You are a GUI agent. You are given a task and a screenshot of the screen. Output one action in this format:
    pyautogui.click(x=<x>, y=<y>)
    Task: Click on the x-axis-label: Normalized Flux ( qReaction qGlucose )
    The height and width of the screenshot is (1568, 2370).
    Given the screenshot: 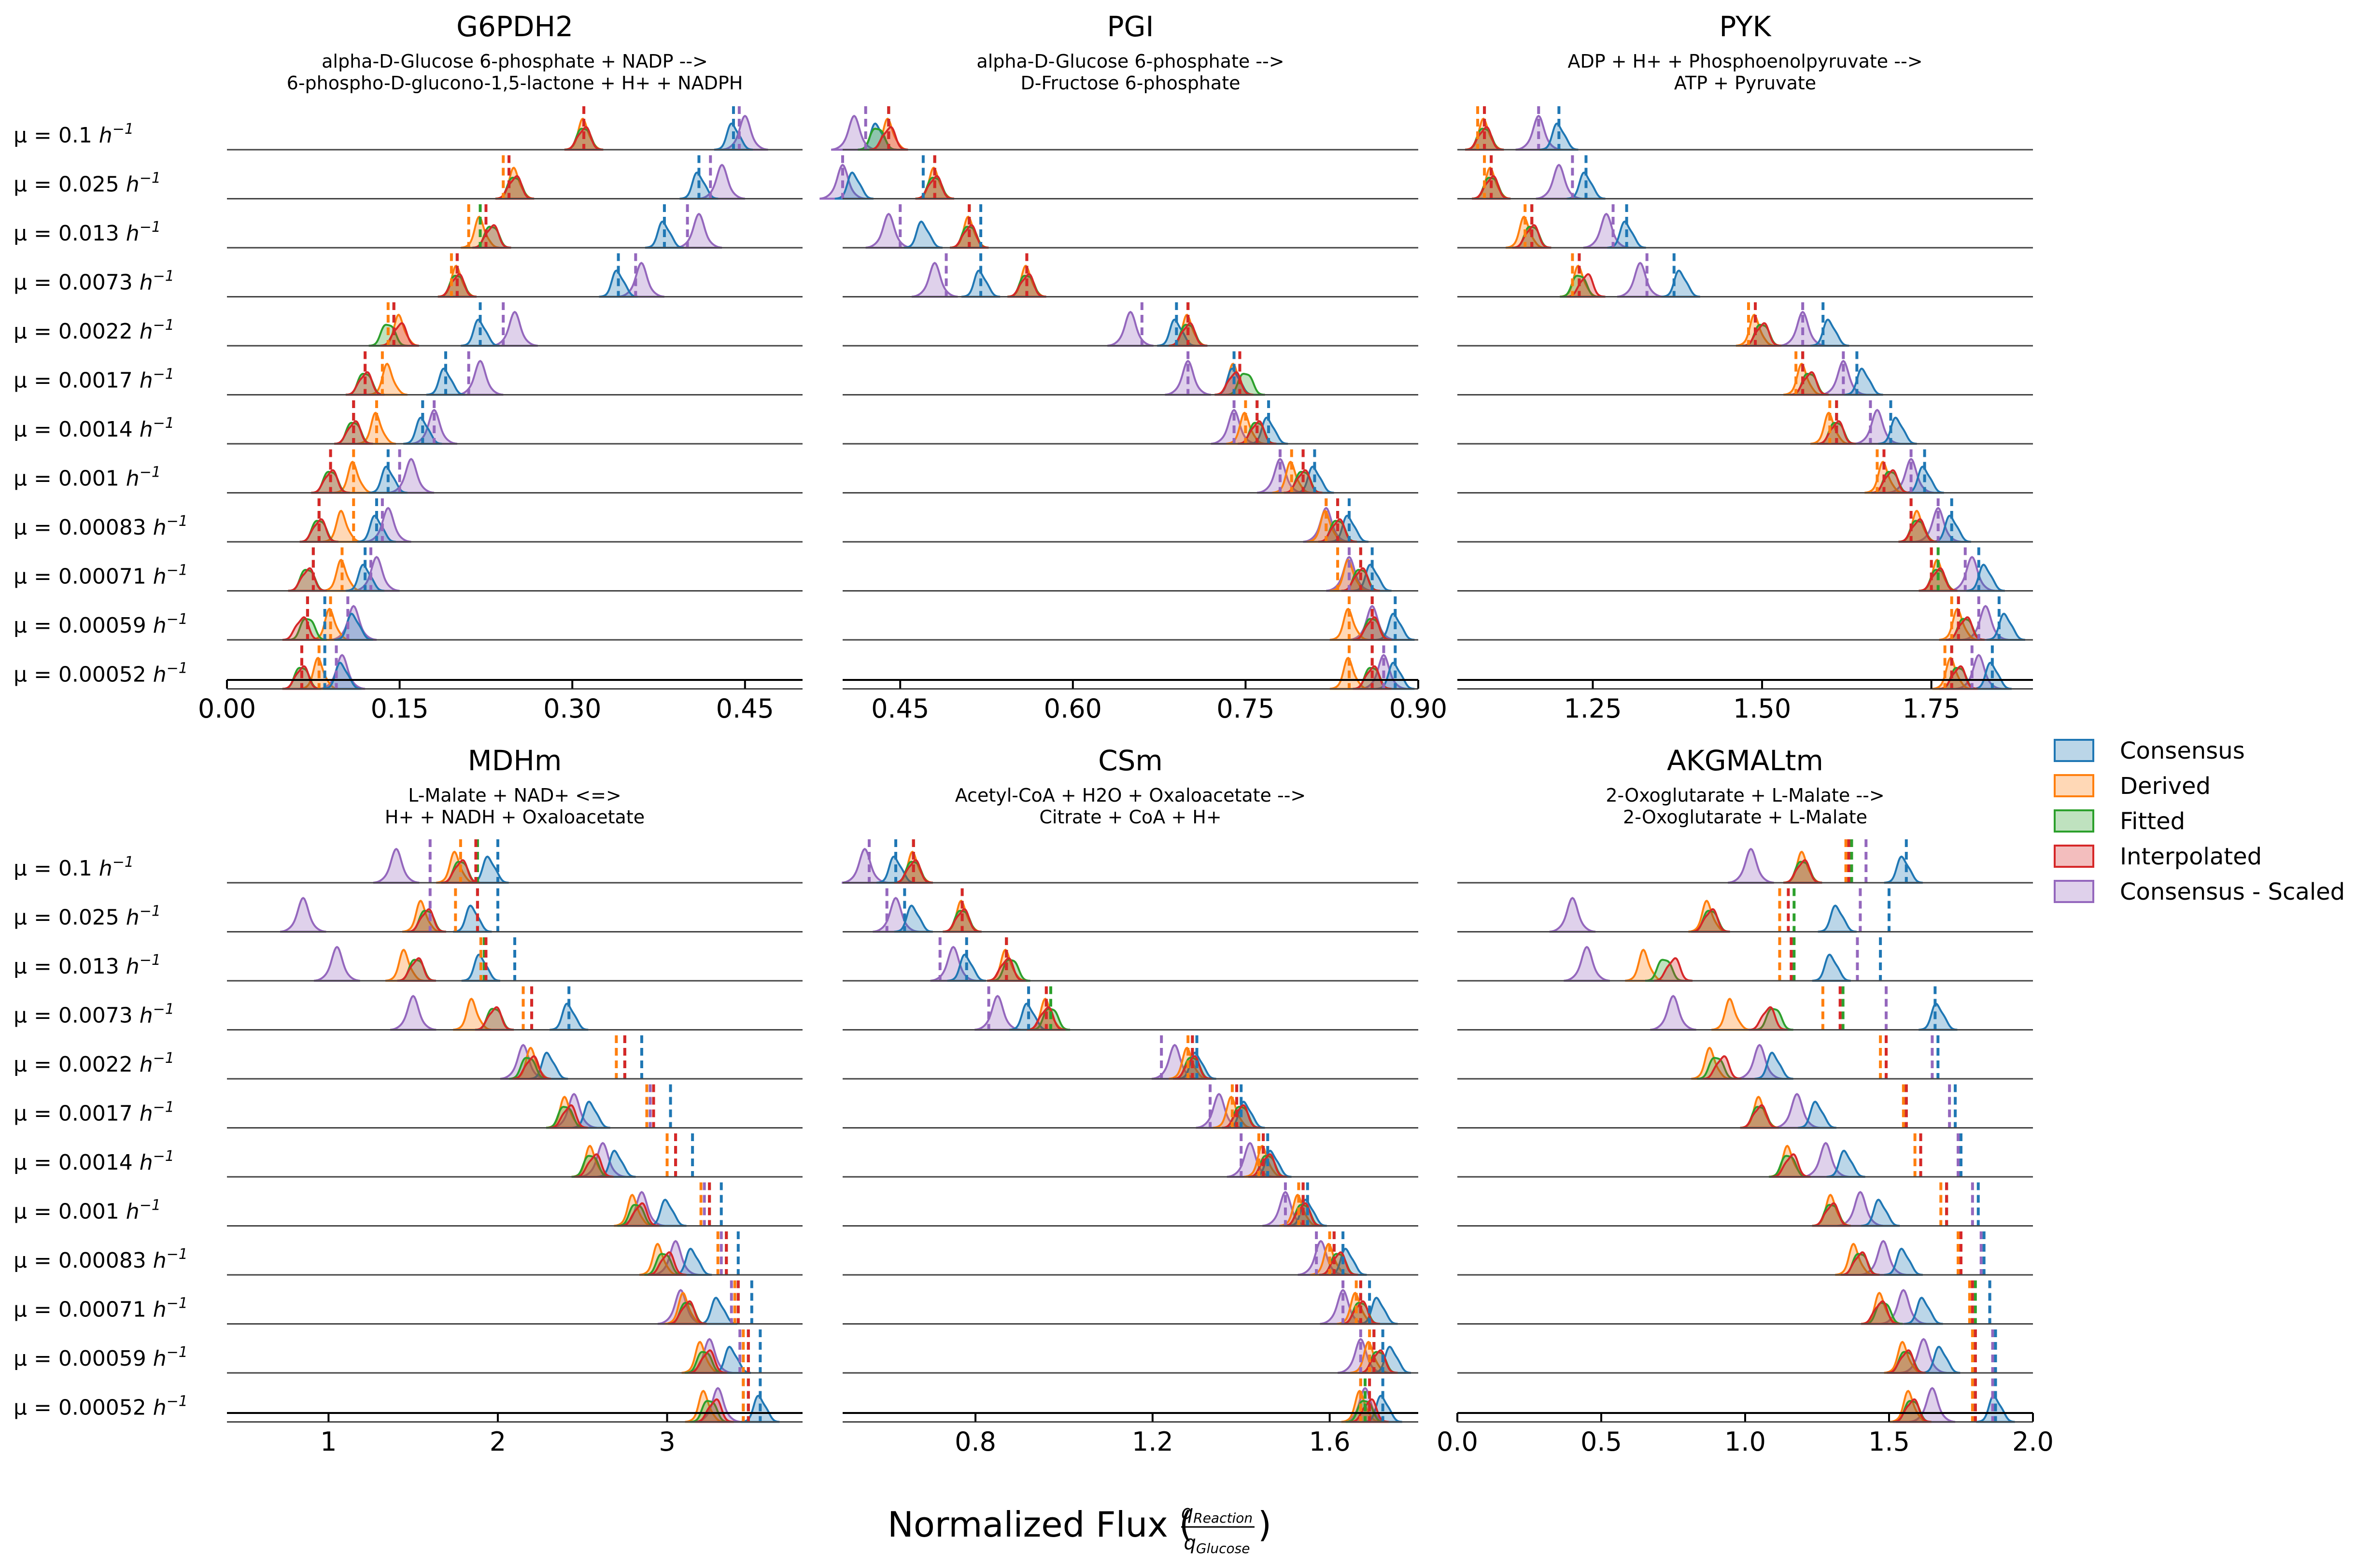 What is the action you would take?
    pyautogui.click(x=1079, y=1528)
    